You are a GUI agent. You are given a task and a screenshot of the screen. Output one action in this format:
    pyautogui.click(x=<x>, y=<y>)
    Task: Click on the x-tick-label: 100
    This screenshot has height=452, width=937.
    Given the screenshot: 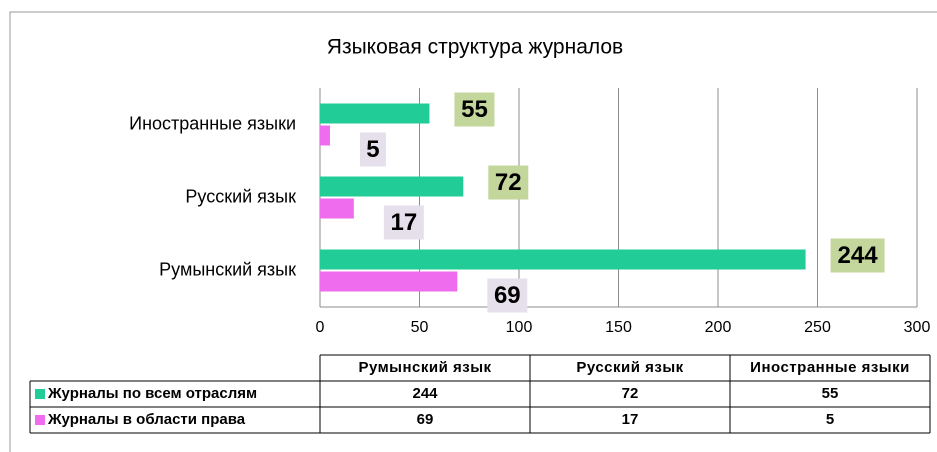 What is the action you would take?
    pyautogui.click(x=519, y=327)
    